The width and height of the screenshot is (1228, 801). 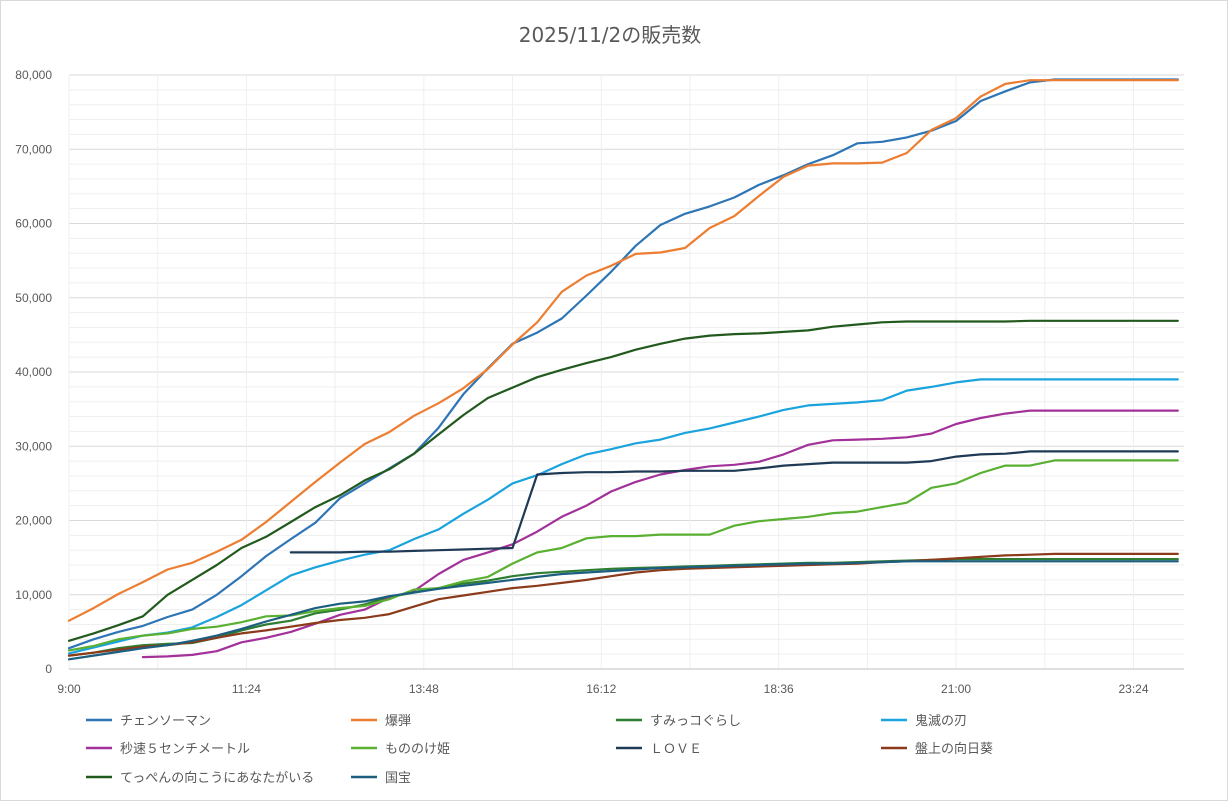 I want to click on x-tick-label: 16:12, so click(x=601, y=689).